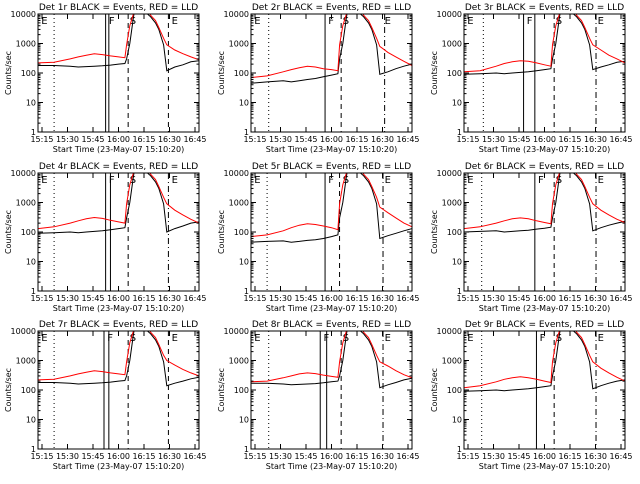  Describe the element at coordinates (331, 325) in the screenshot. I see `panel-title: Det 8r BLACK = Events, RED = LLD` at that location.